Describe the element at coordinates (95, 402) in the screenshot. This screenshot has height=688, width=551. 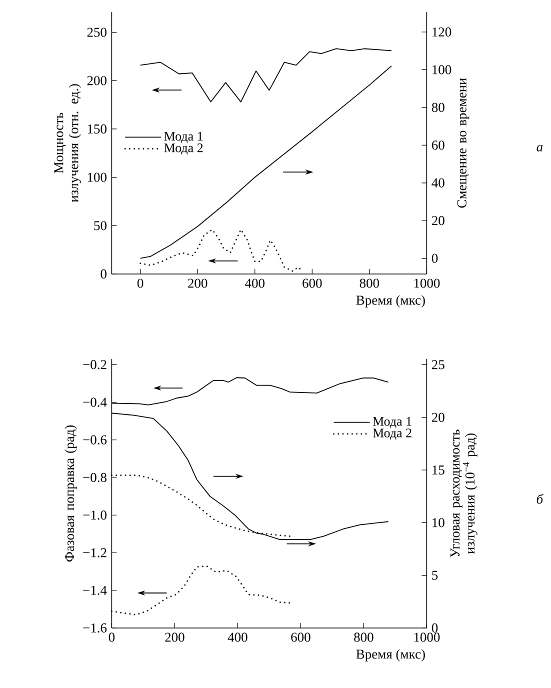
I see `y-tick-label: −0.4` at that location.